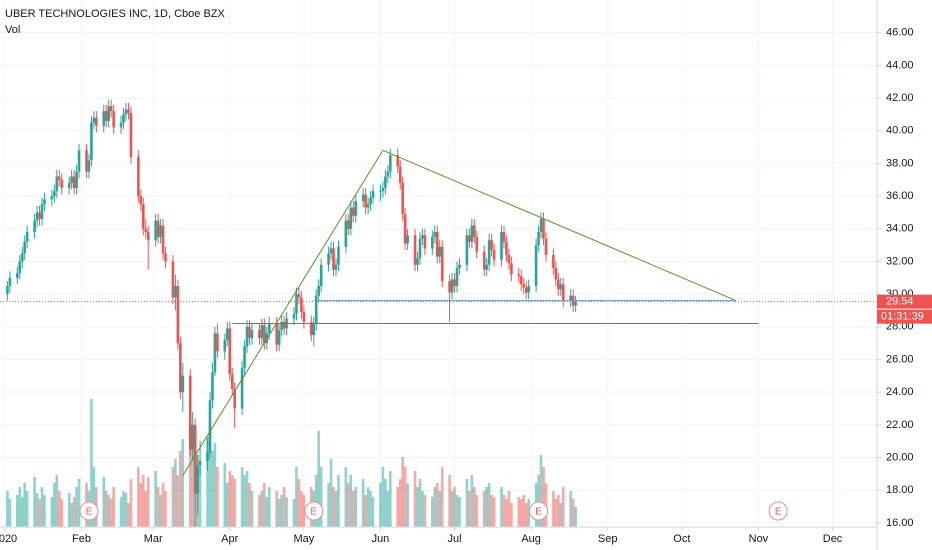 The width and height of the screenshot is (932, 550). I want to click on trend-line, so click(283, 313).